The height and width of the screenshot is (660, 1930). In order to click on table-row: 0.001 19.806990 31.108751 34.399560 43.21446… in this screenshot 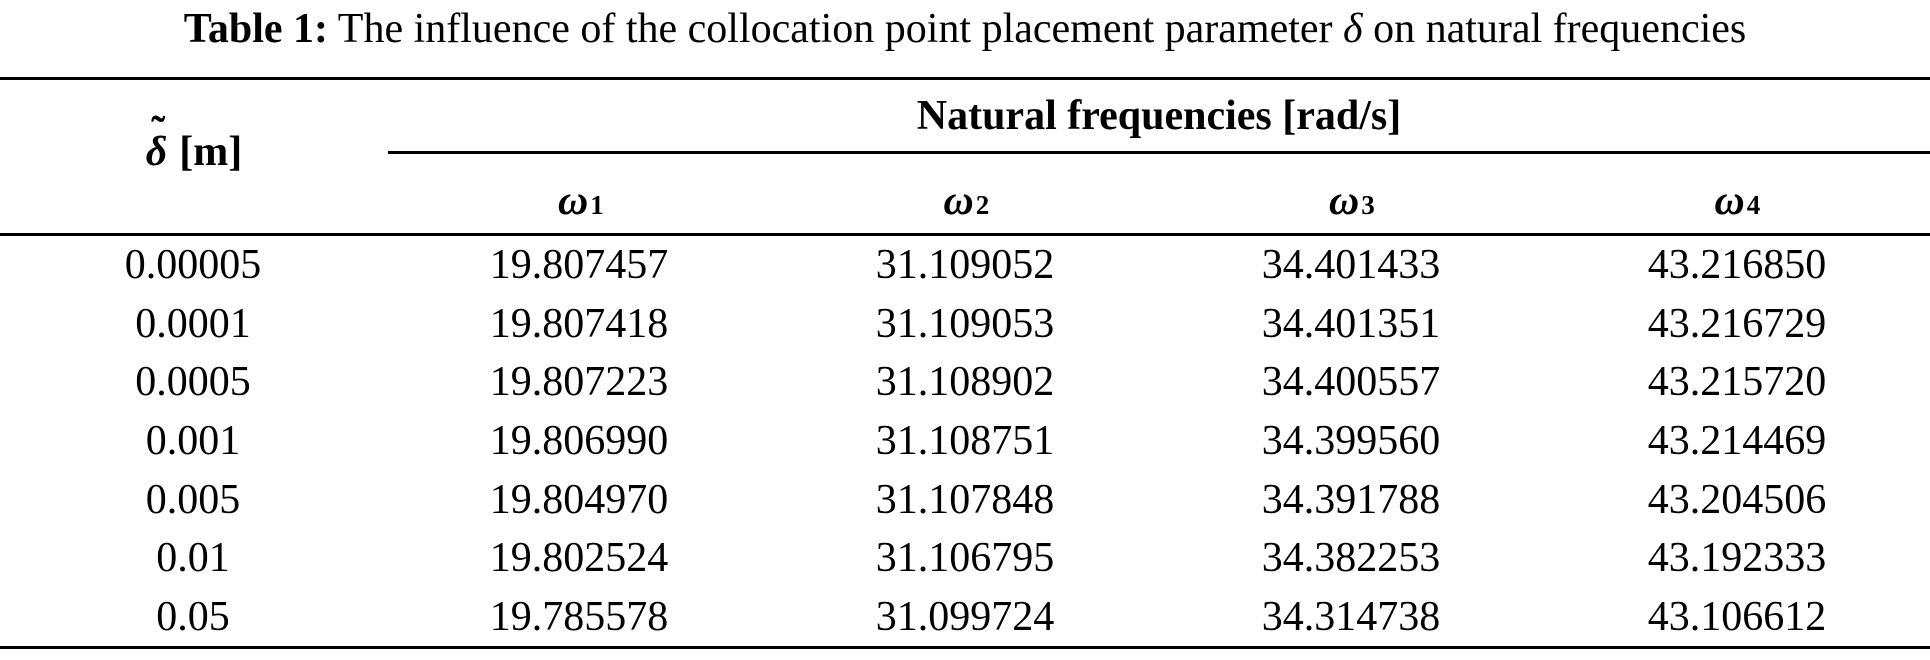, I will do `click(965, 441)`.